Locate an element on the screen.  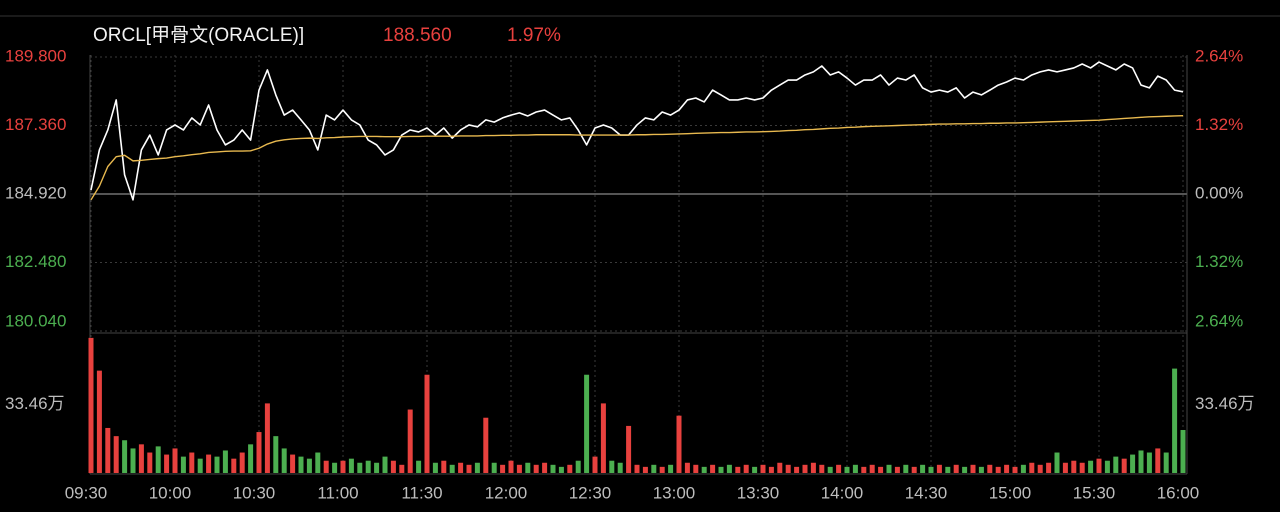
x-tick-label: 16:00 is located at coordinates (1178, 492).